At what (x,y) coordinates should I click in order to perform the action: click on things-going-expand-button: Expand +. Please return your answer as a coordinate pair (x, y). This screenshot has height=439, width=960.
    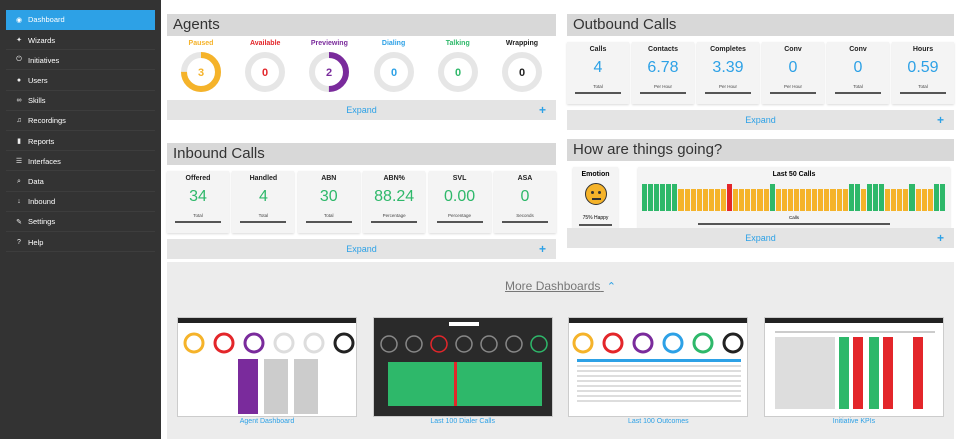
    Looking at the image, I should click on (760, 238).